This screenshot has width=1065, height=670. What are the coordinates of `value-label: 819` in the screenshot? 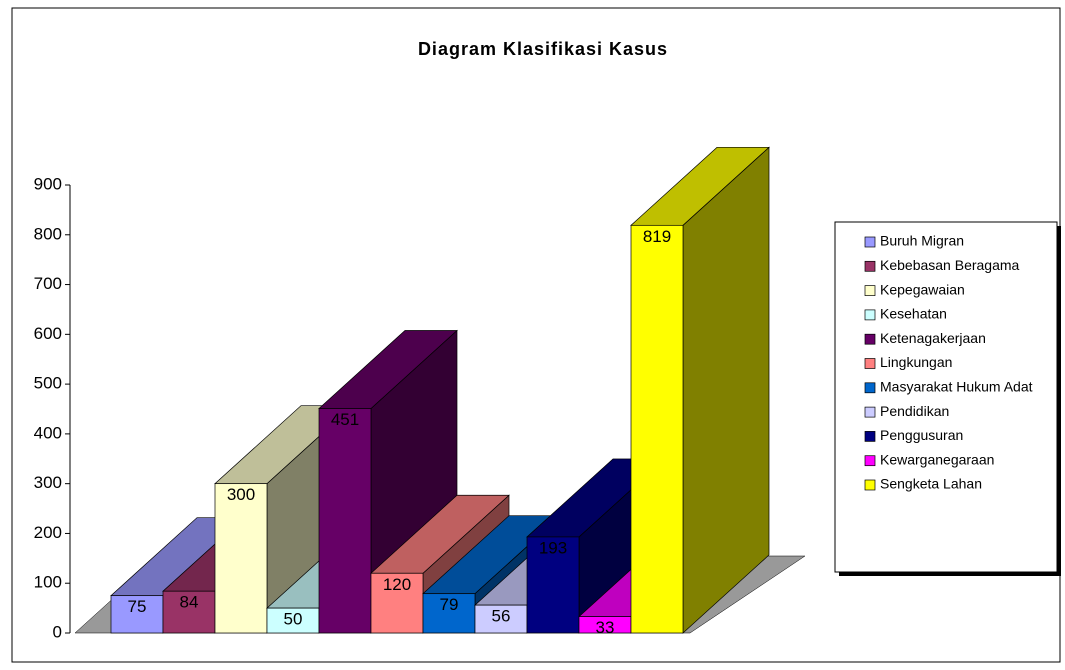 It's located at (657, 236).